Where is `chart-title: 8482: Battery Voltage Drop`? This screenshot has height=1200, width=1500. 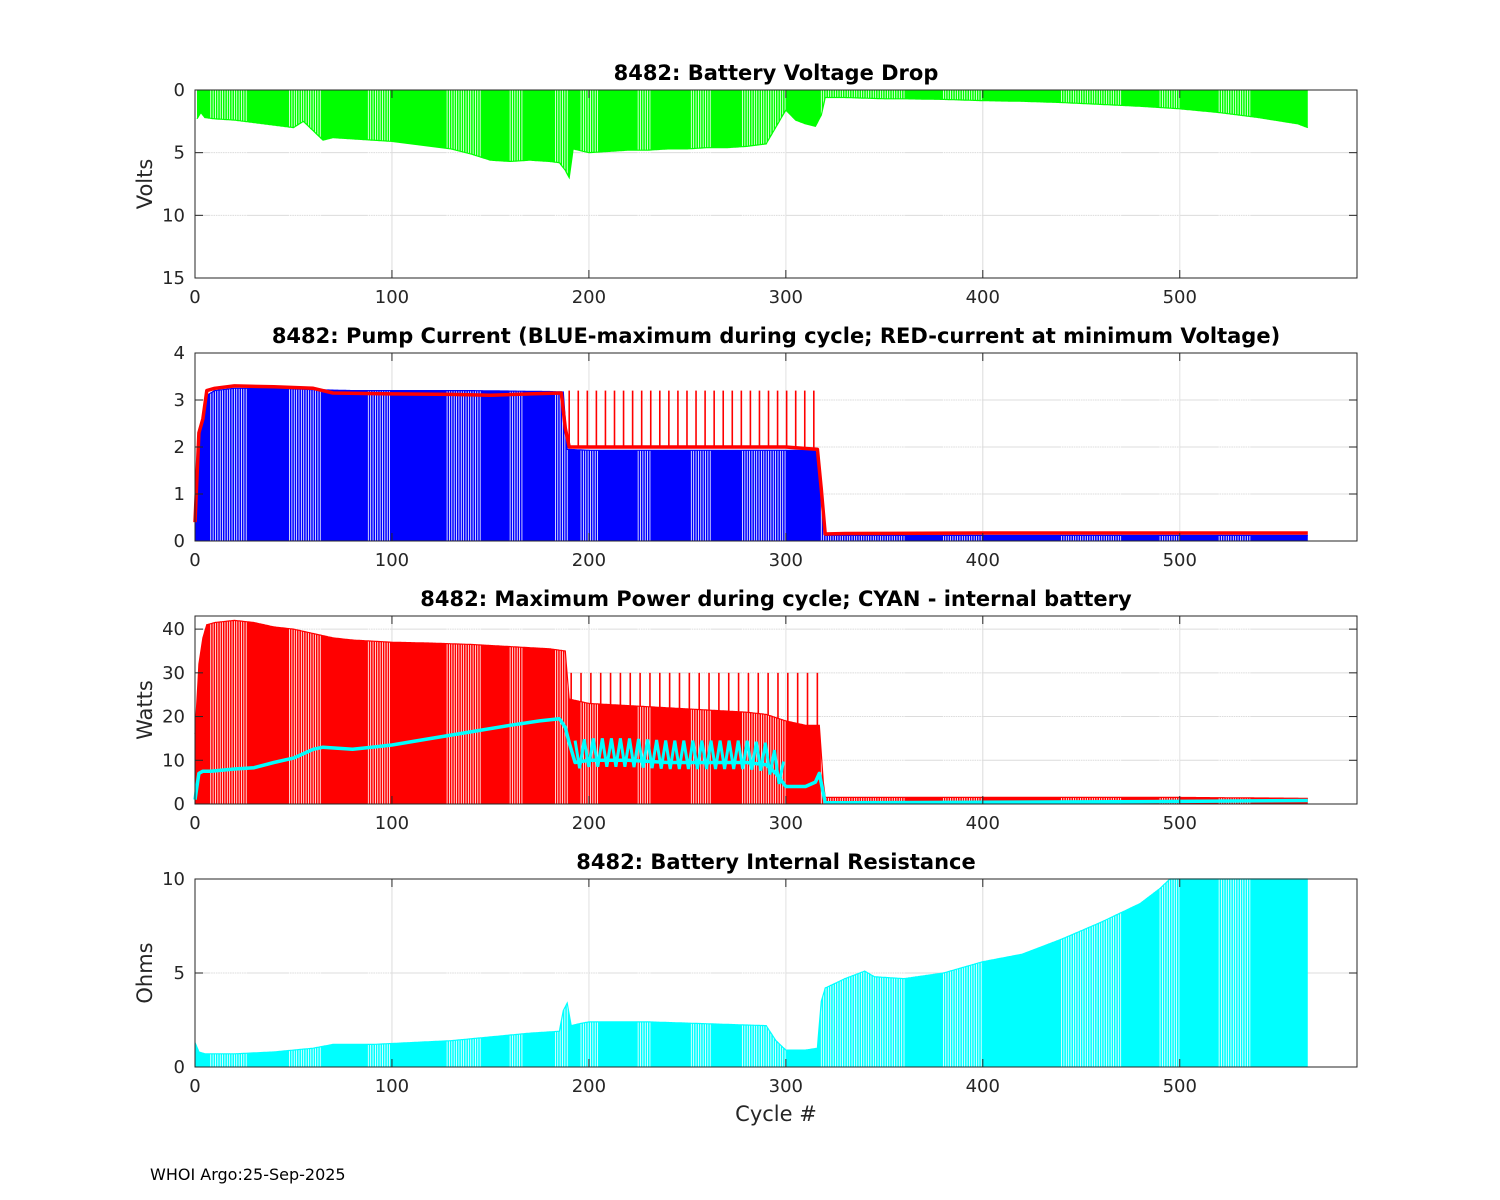
chart-title: 8482: Battery Voltage Drop is located at coordinates (776, 73).